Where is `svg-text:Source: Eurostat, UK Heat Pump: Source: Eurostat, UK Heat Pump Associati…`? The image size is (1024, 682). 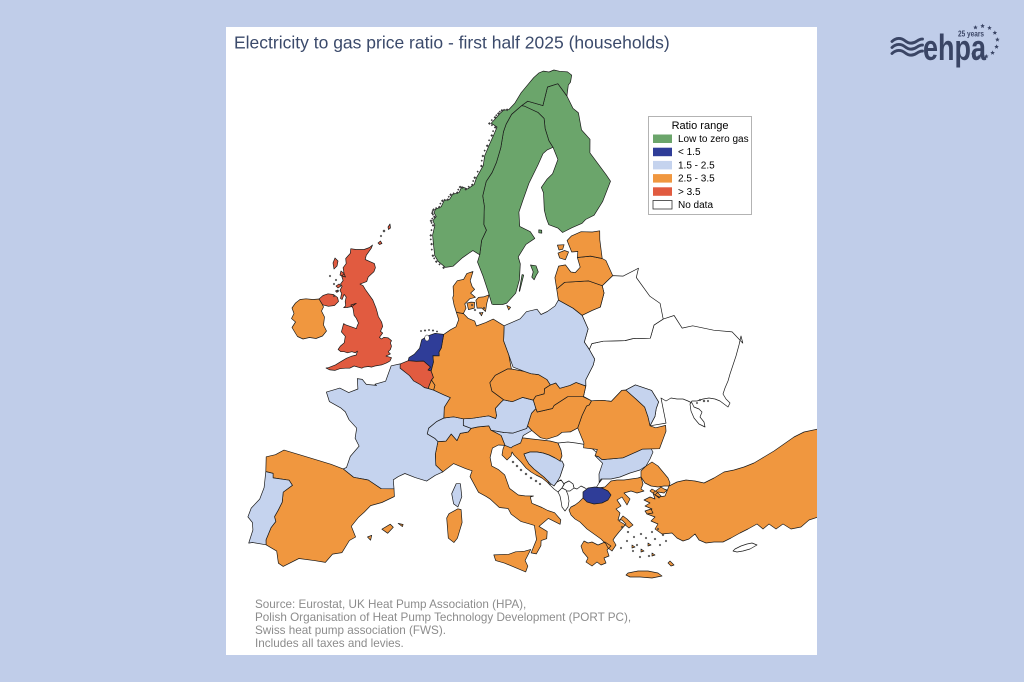 svg-text:Source: Eurostat, UK Heat Pump: Source: Eurostat, UK Heat Pump Associati… is located at coordinates (390, 604).